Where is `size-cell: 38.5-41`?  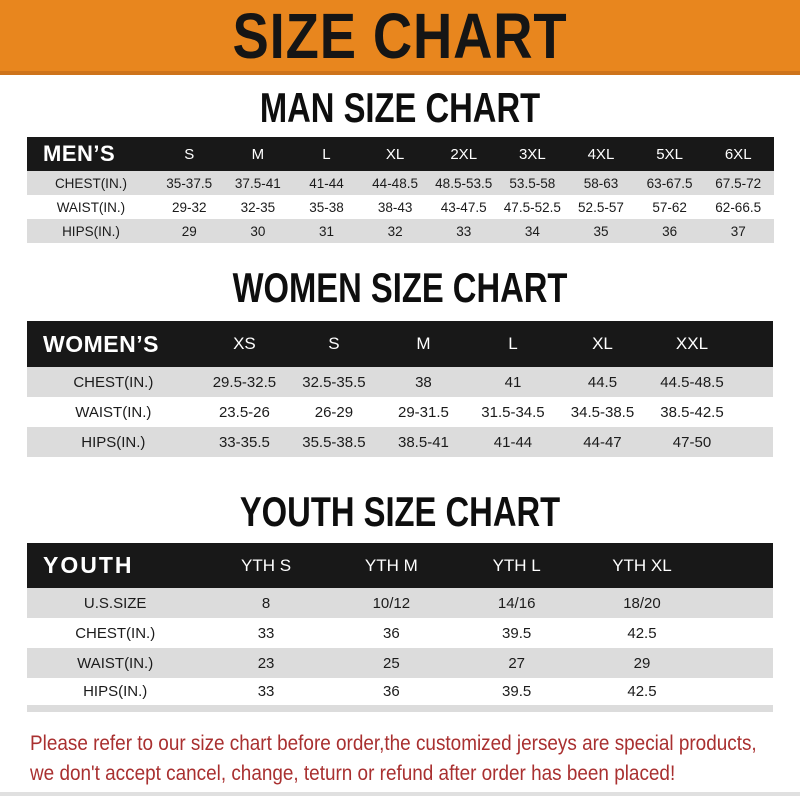
size-cell: 38.5-41 is located at coordinates (423, 442).